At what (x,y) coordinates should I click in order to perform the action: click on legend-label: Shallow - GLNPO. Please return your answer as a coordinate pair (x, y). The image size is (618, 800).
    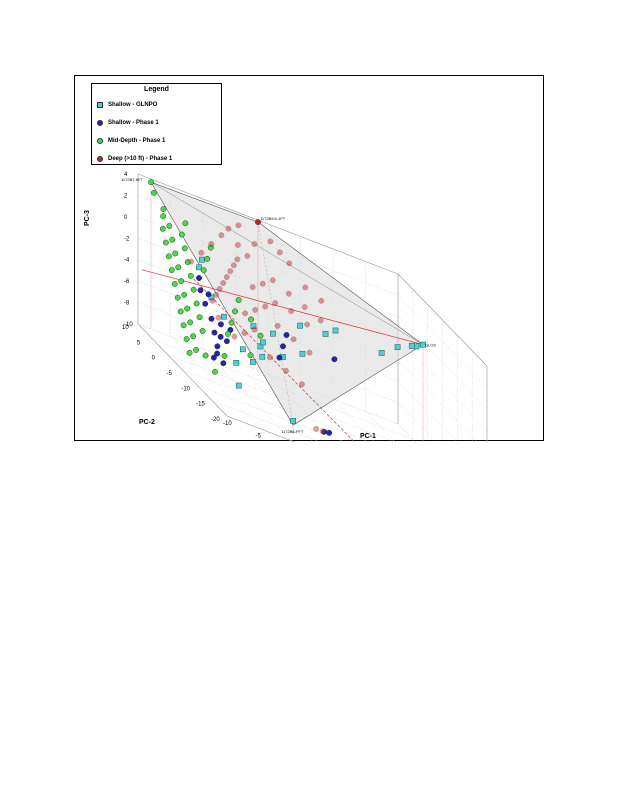
    Looking at the image, I should click on (133, 105).